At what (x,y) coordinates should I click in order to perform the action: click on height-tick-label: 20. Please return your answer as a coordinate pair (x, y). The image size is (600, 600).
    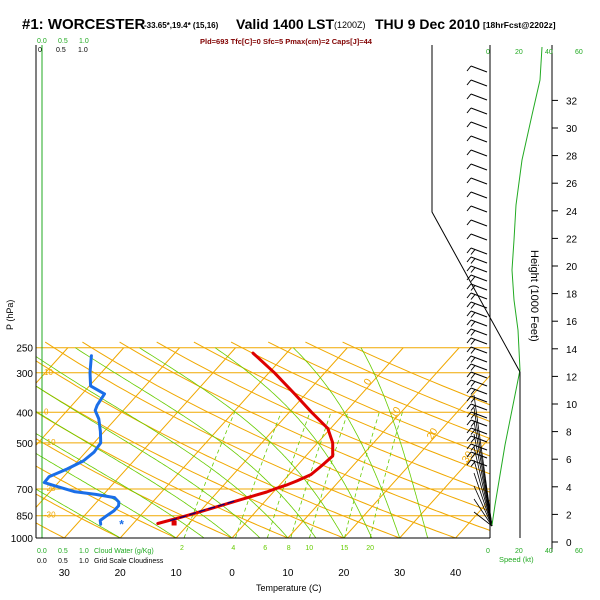
    Looking at the image, I should click on (572, 267).